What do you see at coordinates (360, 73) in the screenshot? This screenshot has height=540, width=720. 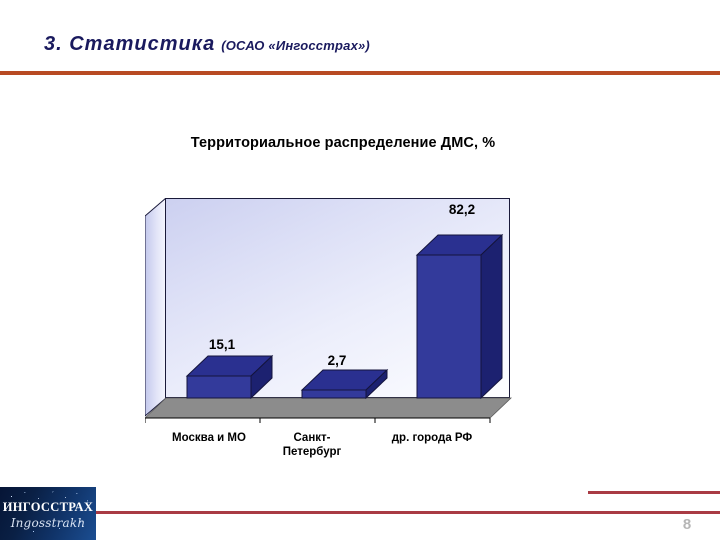 I see `header-divider` at bounding box center [360, 73].